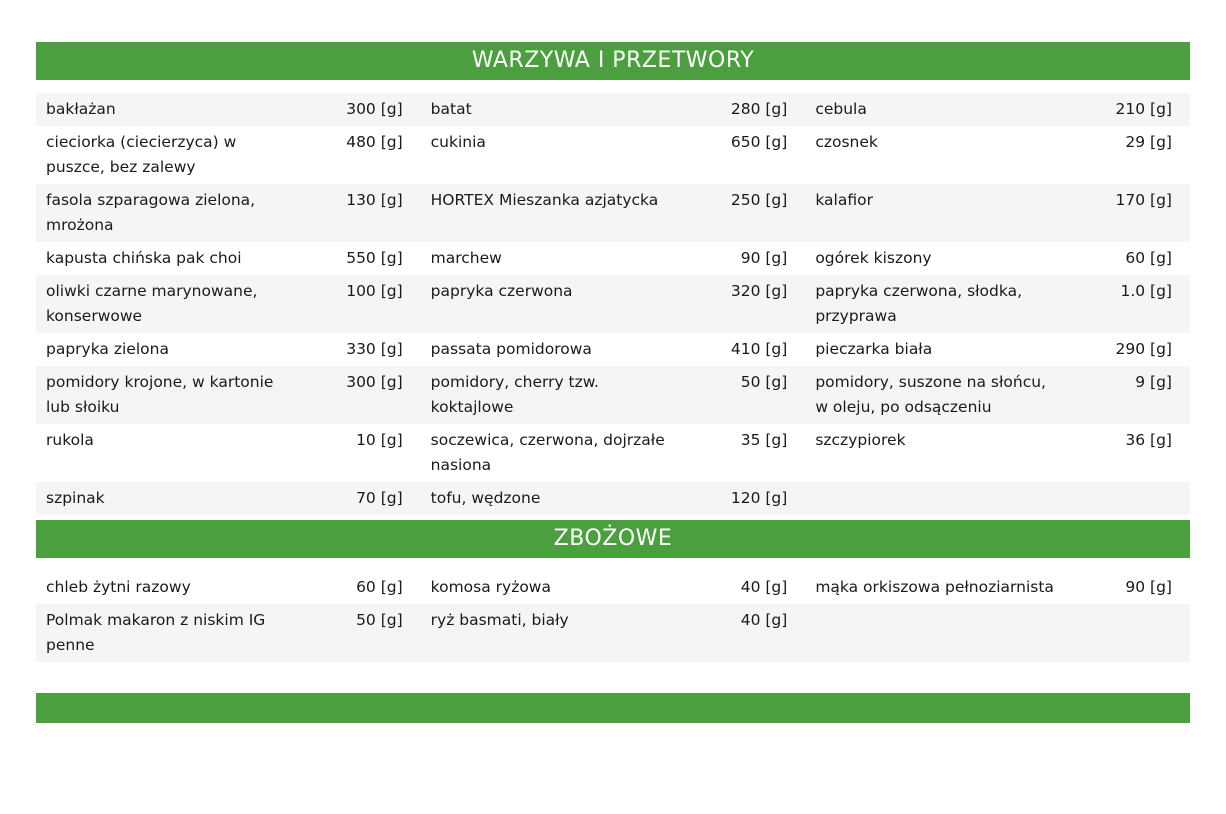 The height and width of the screenshot is (814, 1226). I want to click on item-cell: tofu, wędzone 120 [g], so click(613, 498).